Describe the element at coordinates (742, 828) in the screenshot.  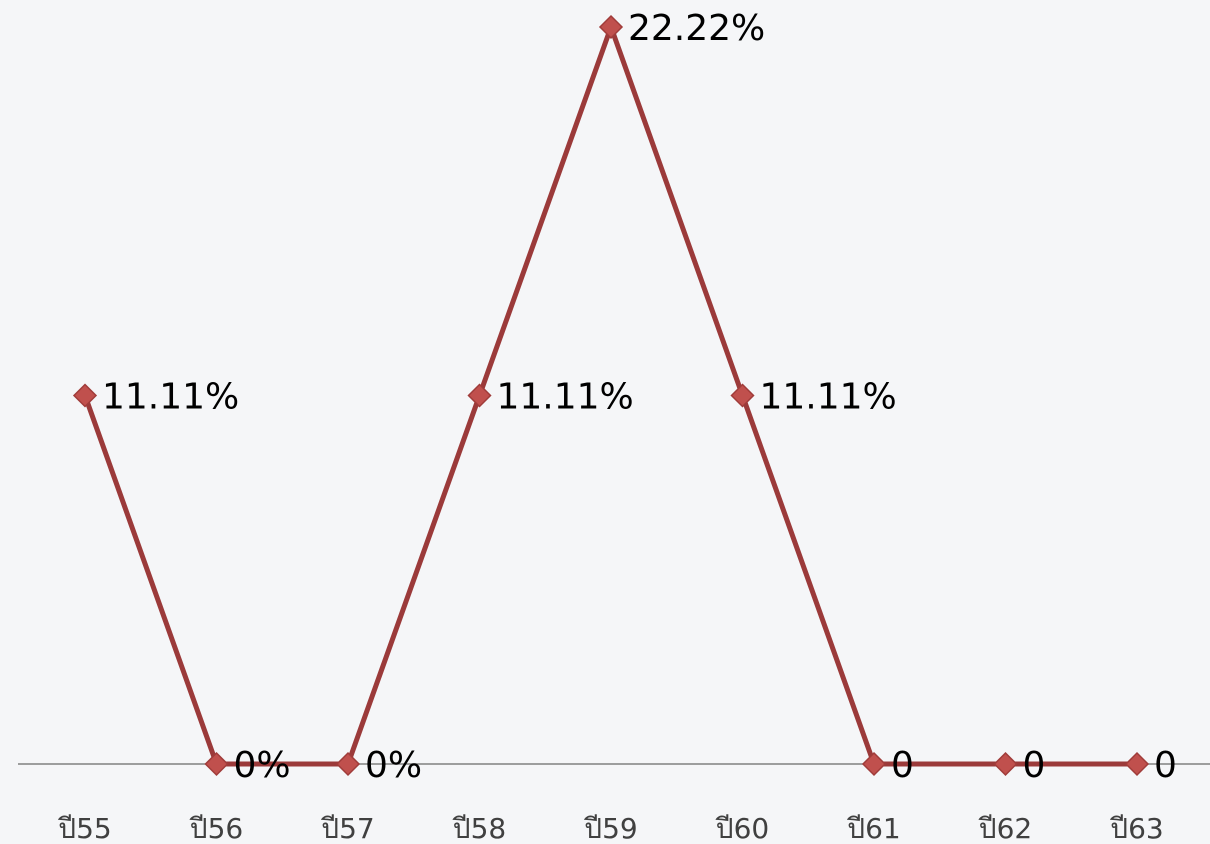
I see `x-tick-label: ปี60` at that location.